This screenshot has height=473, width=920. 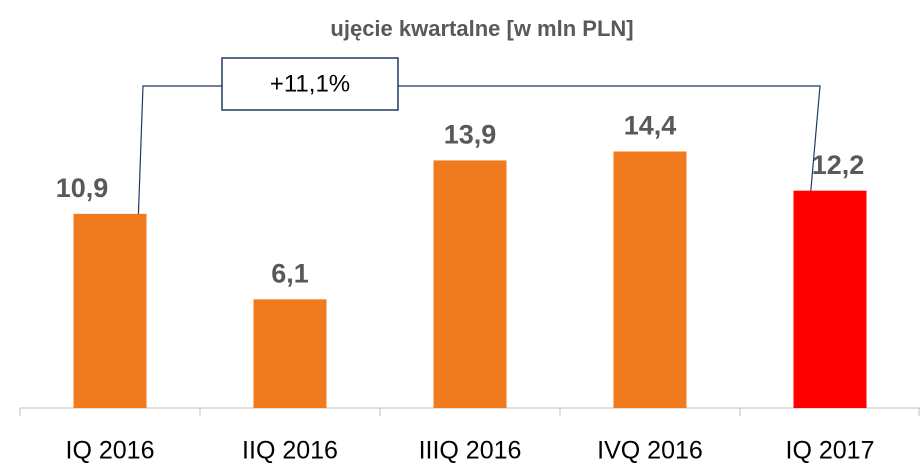 What do you see at coordinates (830, 451) in the screenshot?
I see `x-tick-label: IQ 2017` at bounding box center [830, 451].